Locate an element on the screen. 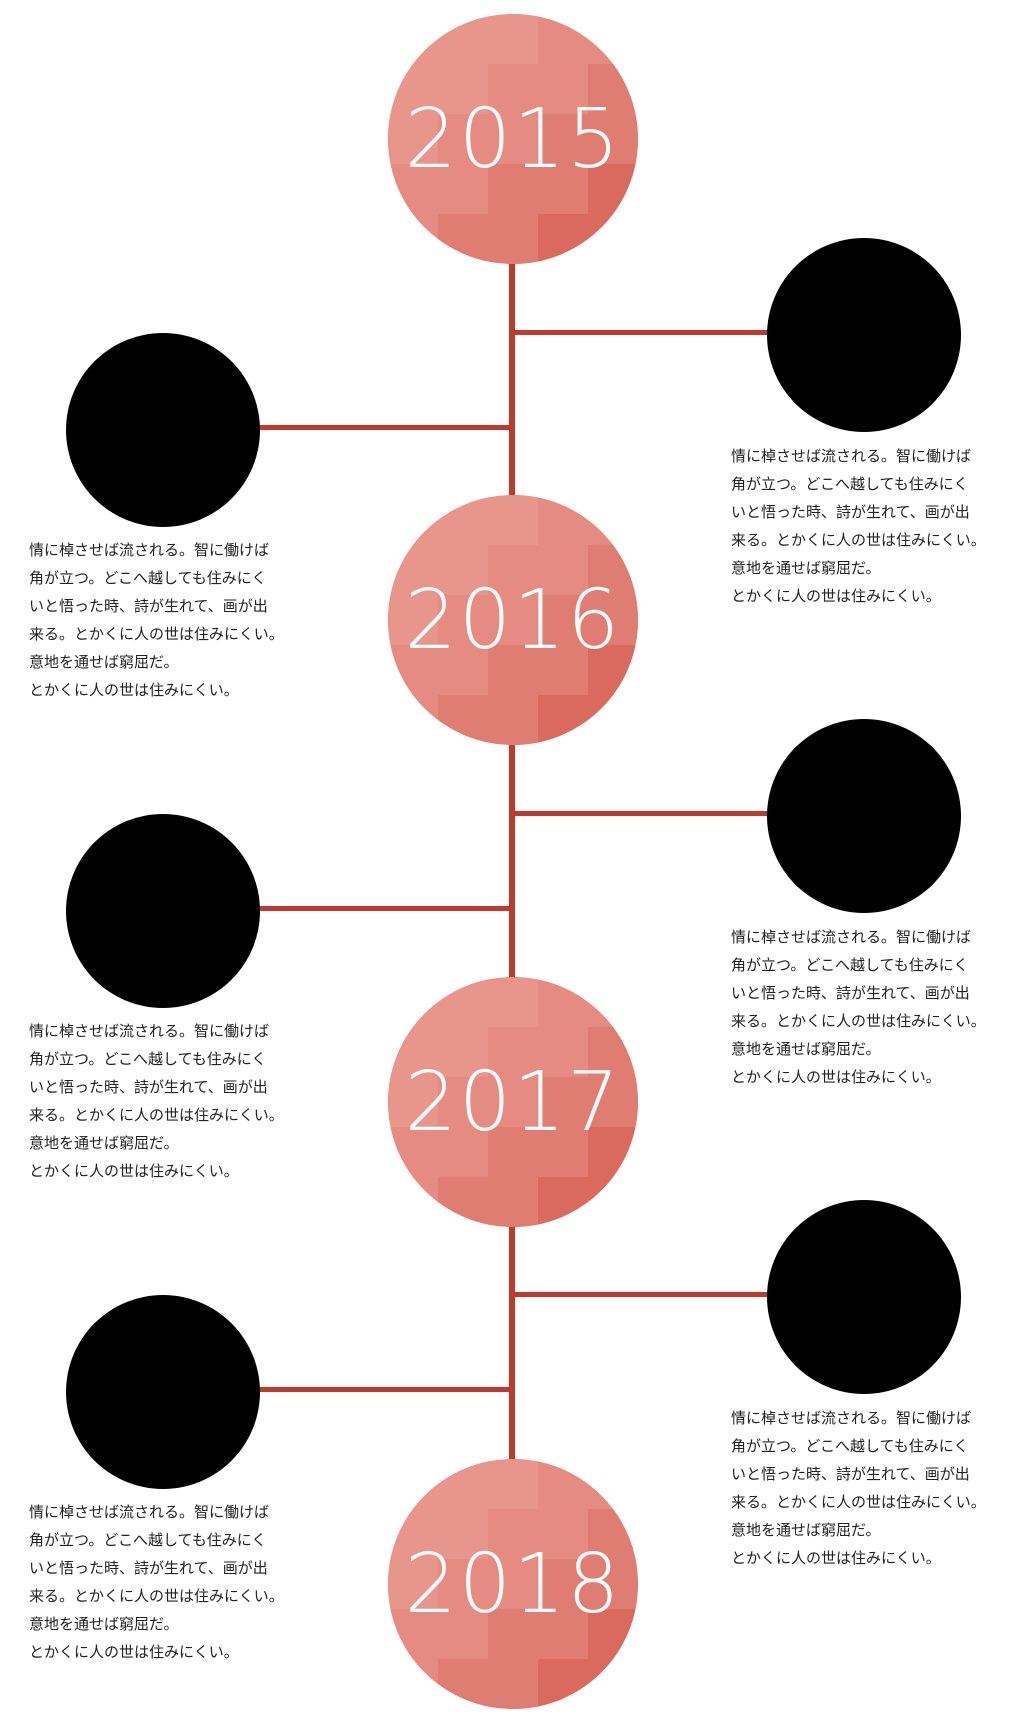  year-circle-2018: 2018 is located at coordinates (513, 1584).